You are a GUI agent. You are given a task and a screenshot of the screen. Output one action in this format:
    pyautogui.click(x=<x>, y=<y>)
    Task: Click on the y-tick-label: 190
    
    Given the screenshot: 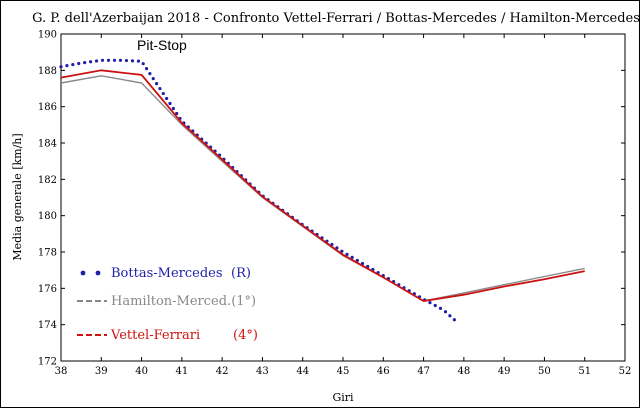 What is the action you would take?
    pyautogui.click(x=47, y=35)
    